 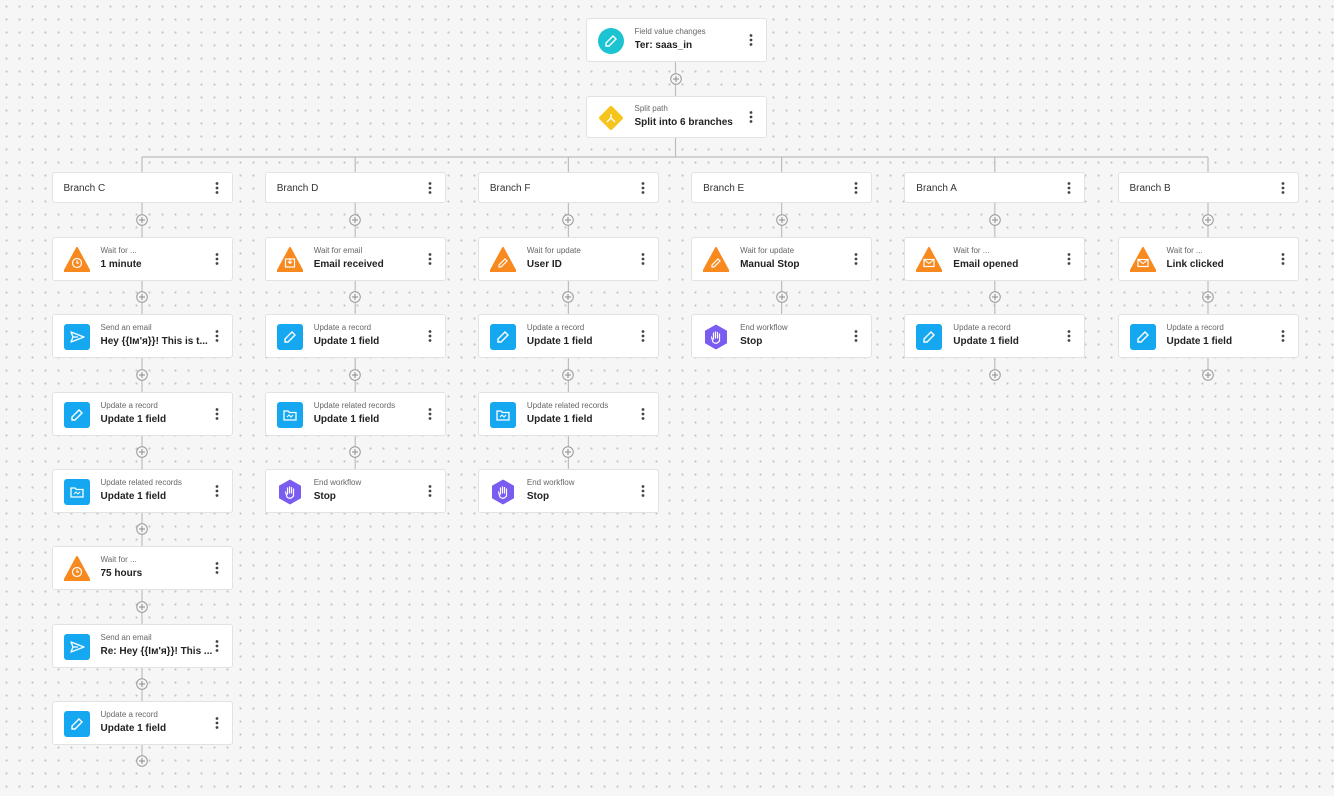 I want to click on split-card: Split path Split into 6 branches, so click(x=676, y=117).